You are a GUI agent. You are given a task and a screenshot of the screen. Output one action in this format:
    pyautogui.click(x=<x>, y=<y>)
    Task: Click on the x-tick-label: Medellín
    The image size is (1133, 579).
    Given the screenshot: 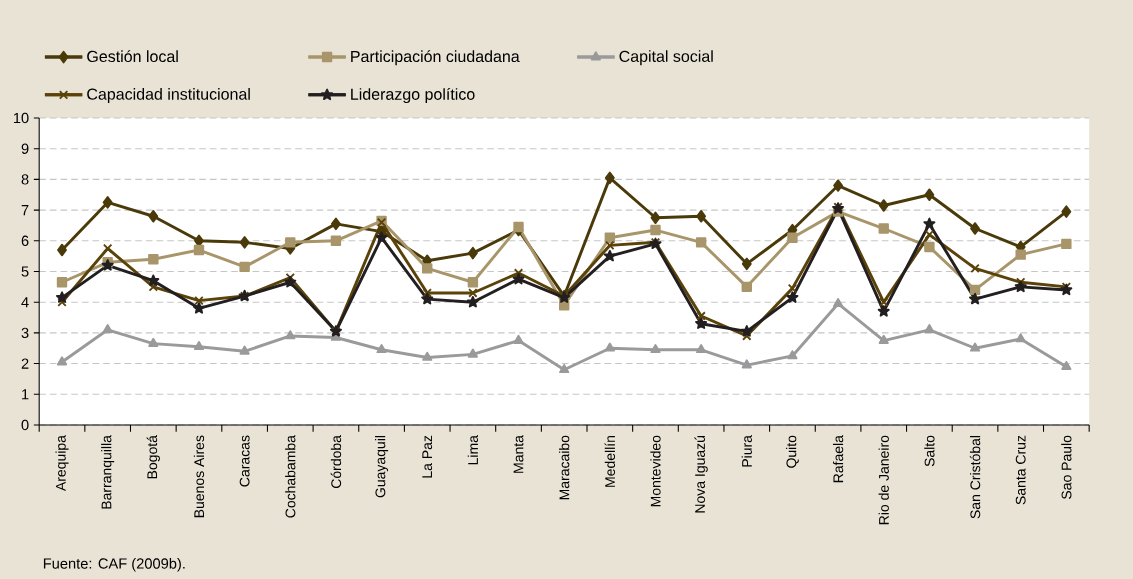 What is the action you would take?
    pyautogui.click(x=610, y=461)
    